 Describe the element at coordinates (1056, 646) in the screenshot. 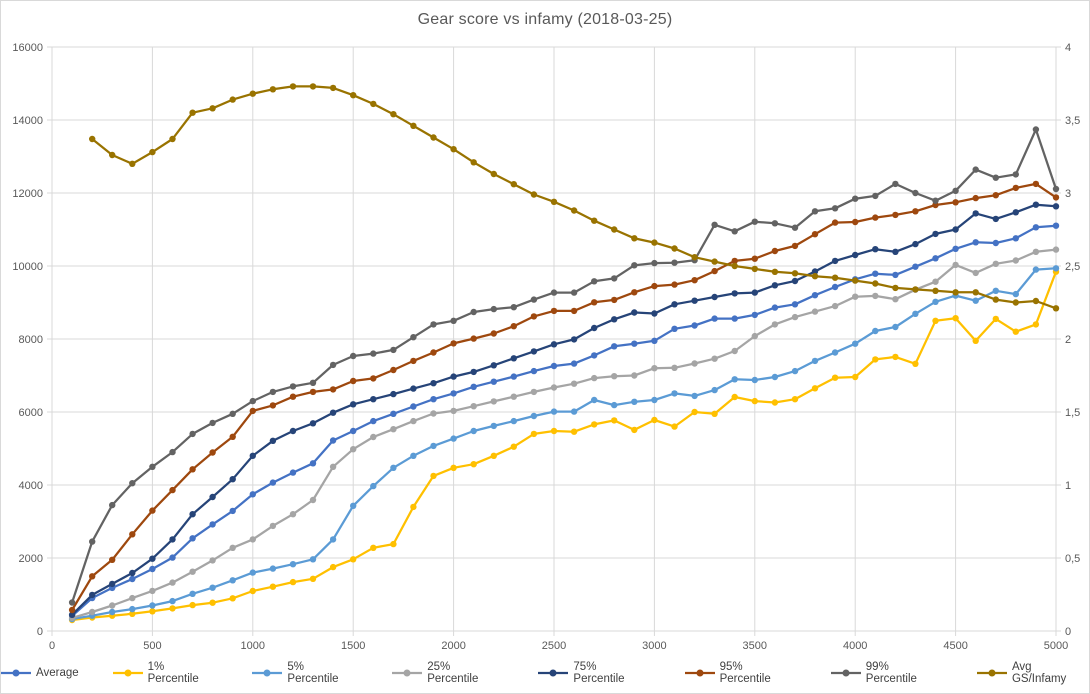

I see `x-tick-label: 5000` at that location.